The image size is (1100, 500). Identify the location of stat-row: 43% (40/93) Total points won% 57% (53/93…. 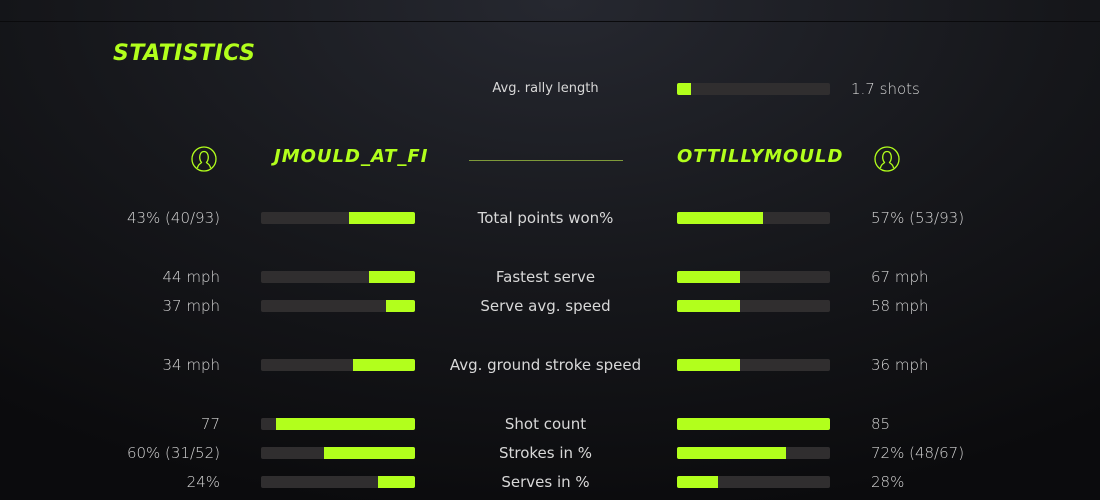
(550, 218).